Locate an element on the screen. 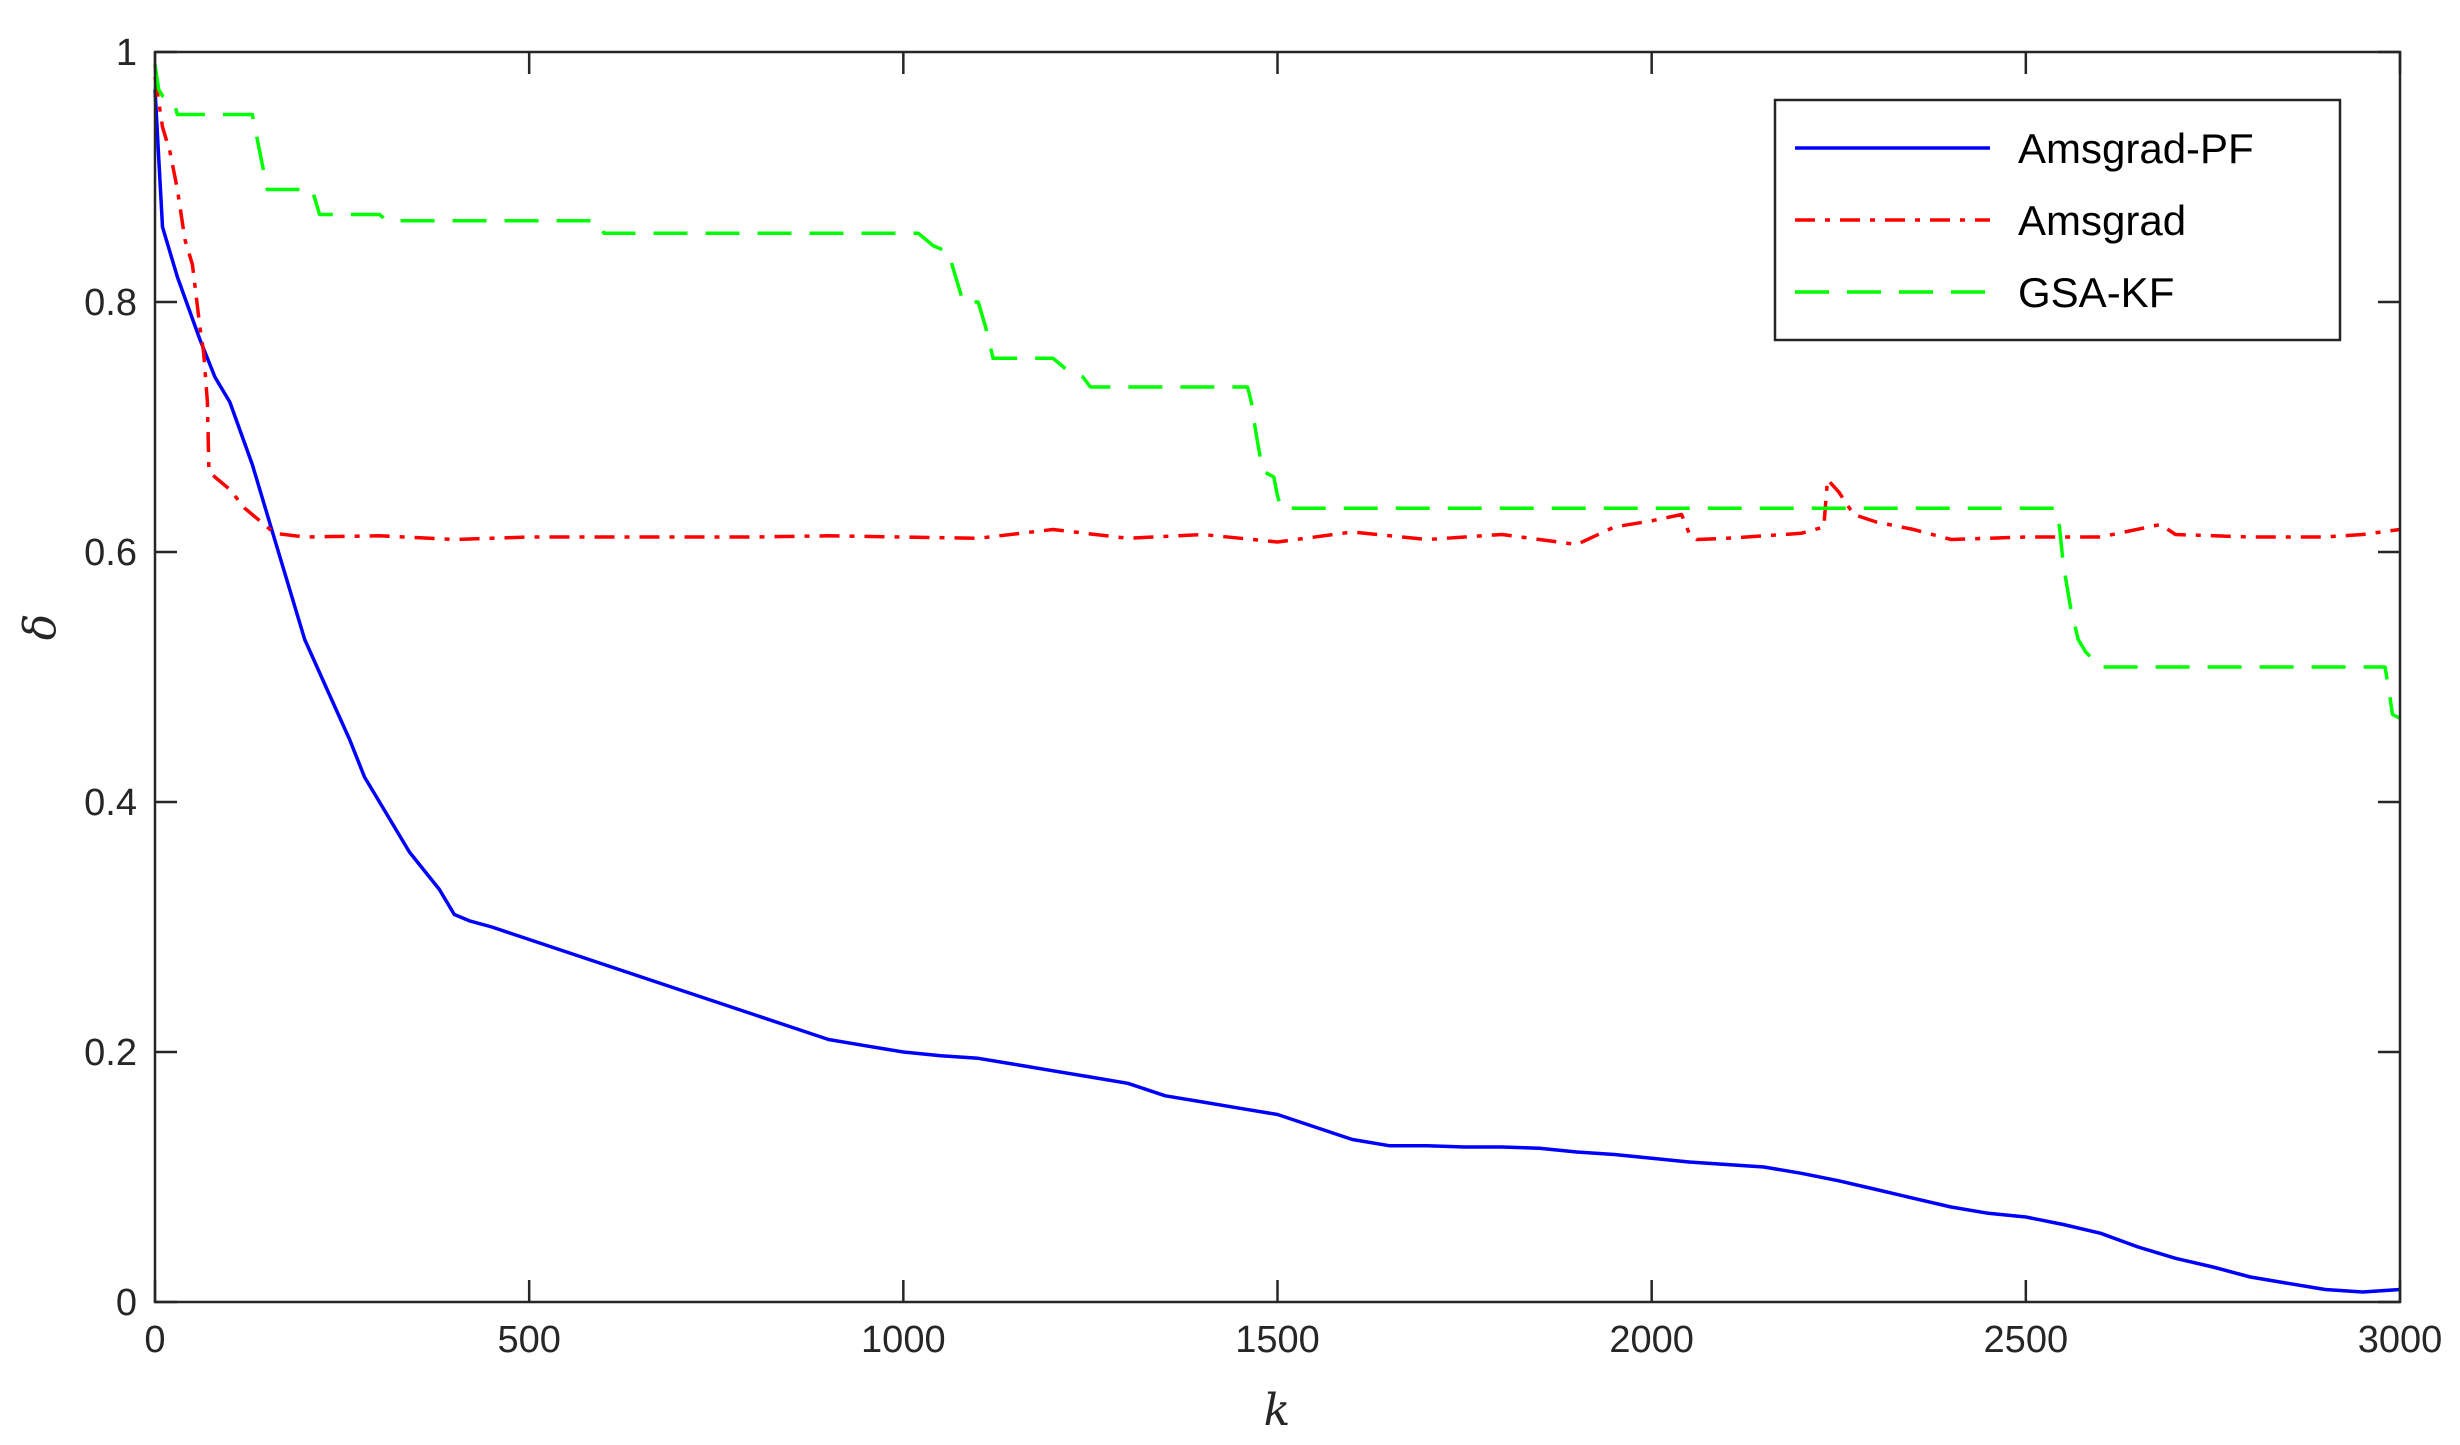  legend: Amsgrad-PF Amsgrad GSA-KF is located at coordinates (2057, 220).